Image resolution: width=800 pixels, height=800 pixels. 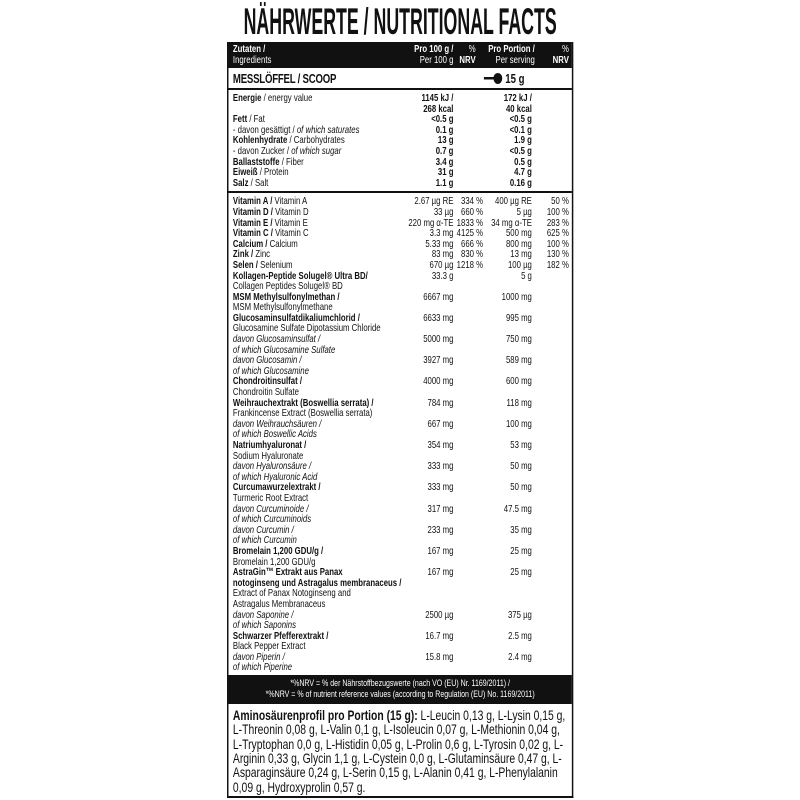 I want to click on nutrient-name-de: Zink /, so click(x=243, y=254).